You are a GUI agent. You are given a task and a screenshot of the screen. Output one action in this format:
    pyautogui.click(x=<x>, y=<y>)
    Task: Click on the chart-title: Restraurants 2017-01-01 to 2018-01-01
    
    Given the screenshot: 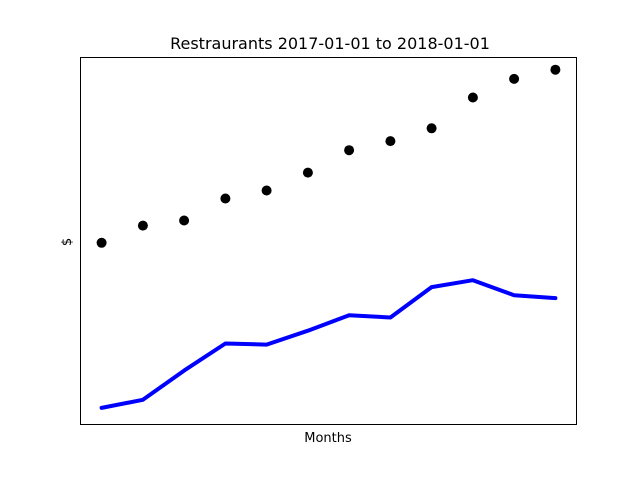 What is the action you would take?
    pyautogui.click(x=330, y=43)
    